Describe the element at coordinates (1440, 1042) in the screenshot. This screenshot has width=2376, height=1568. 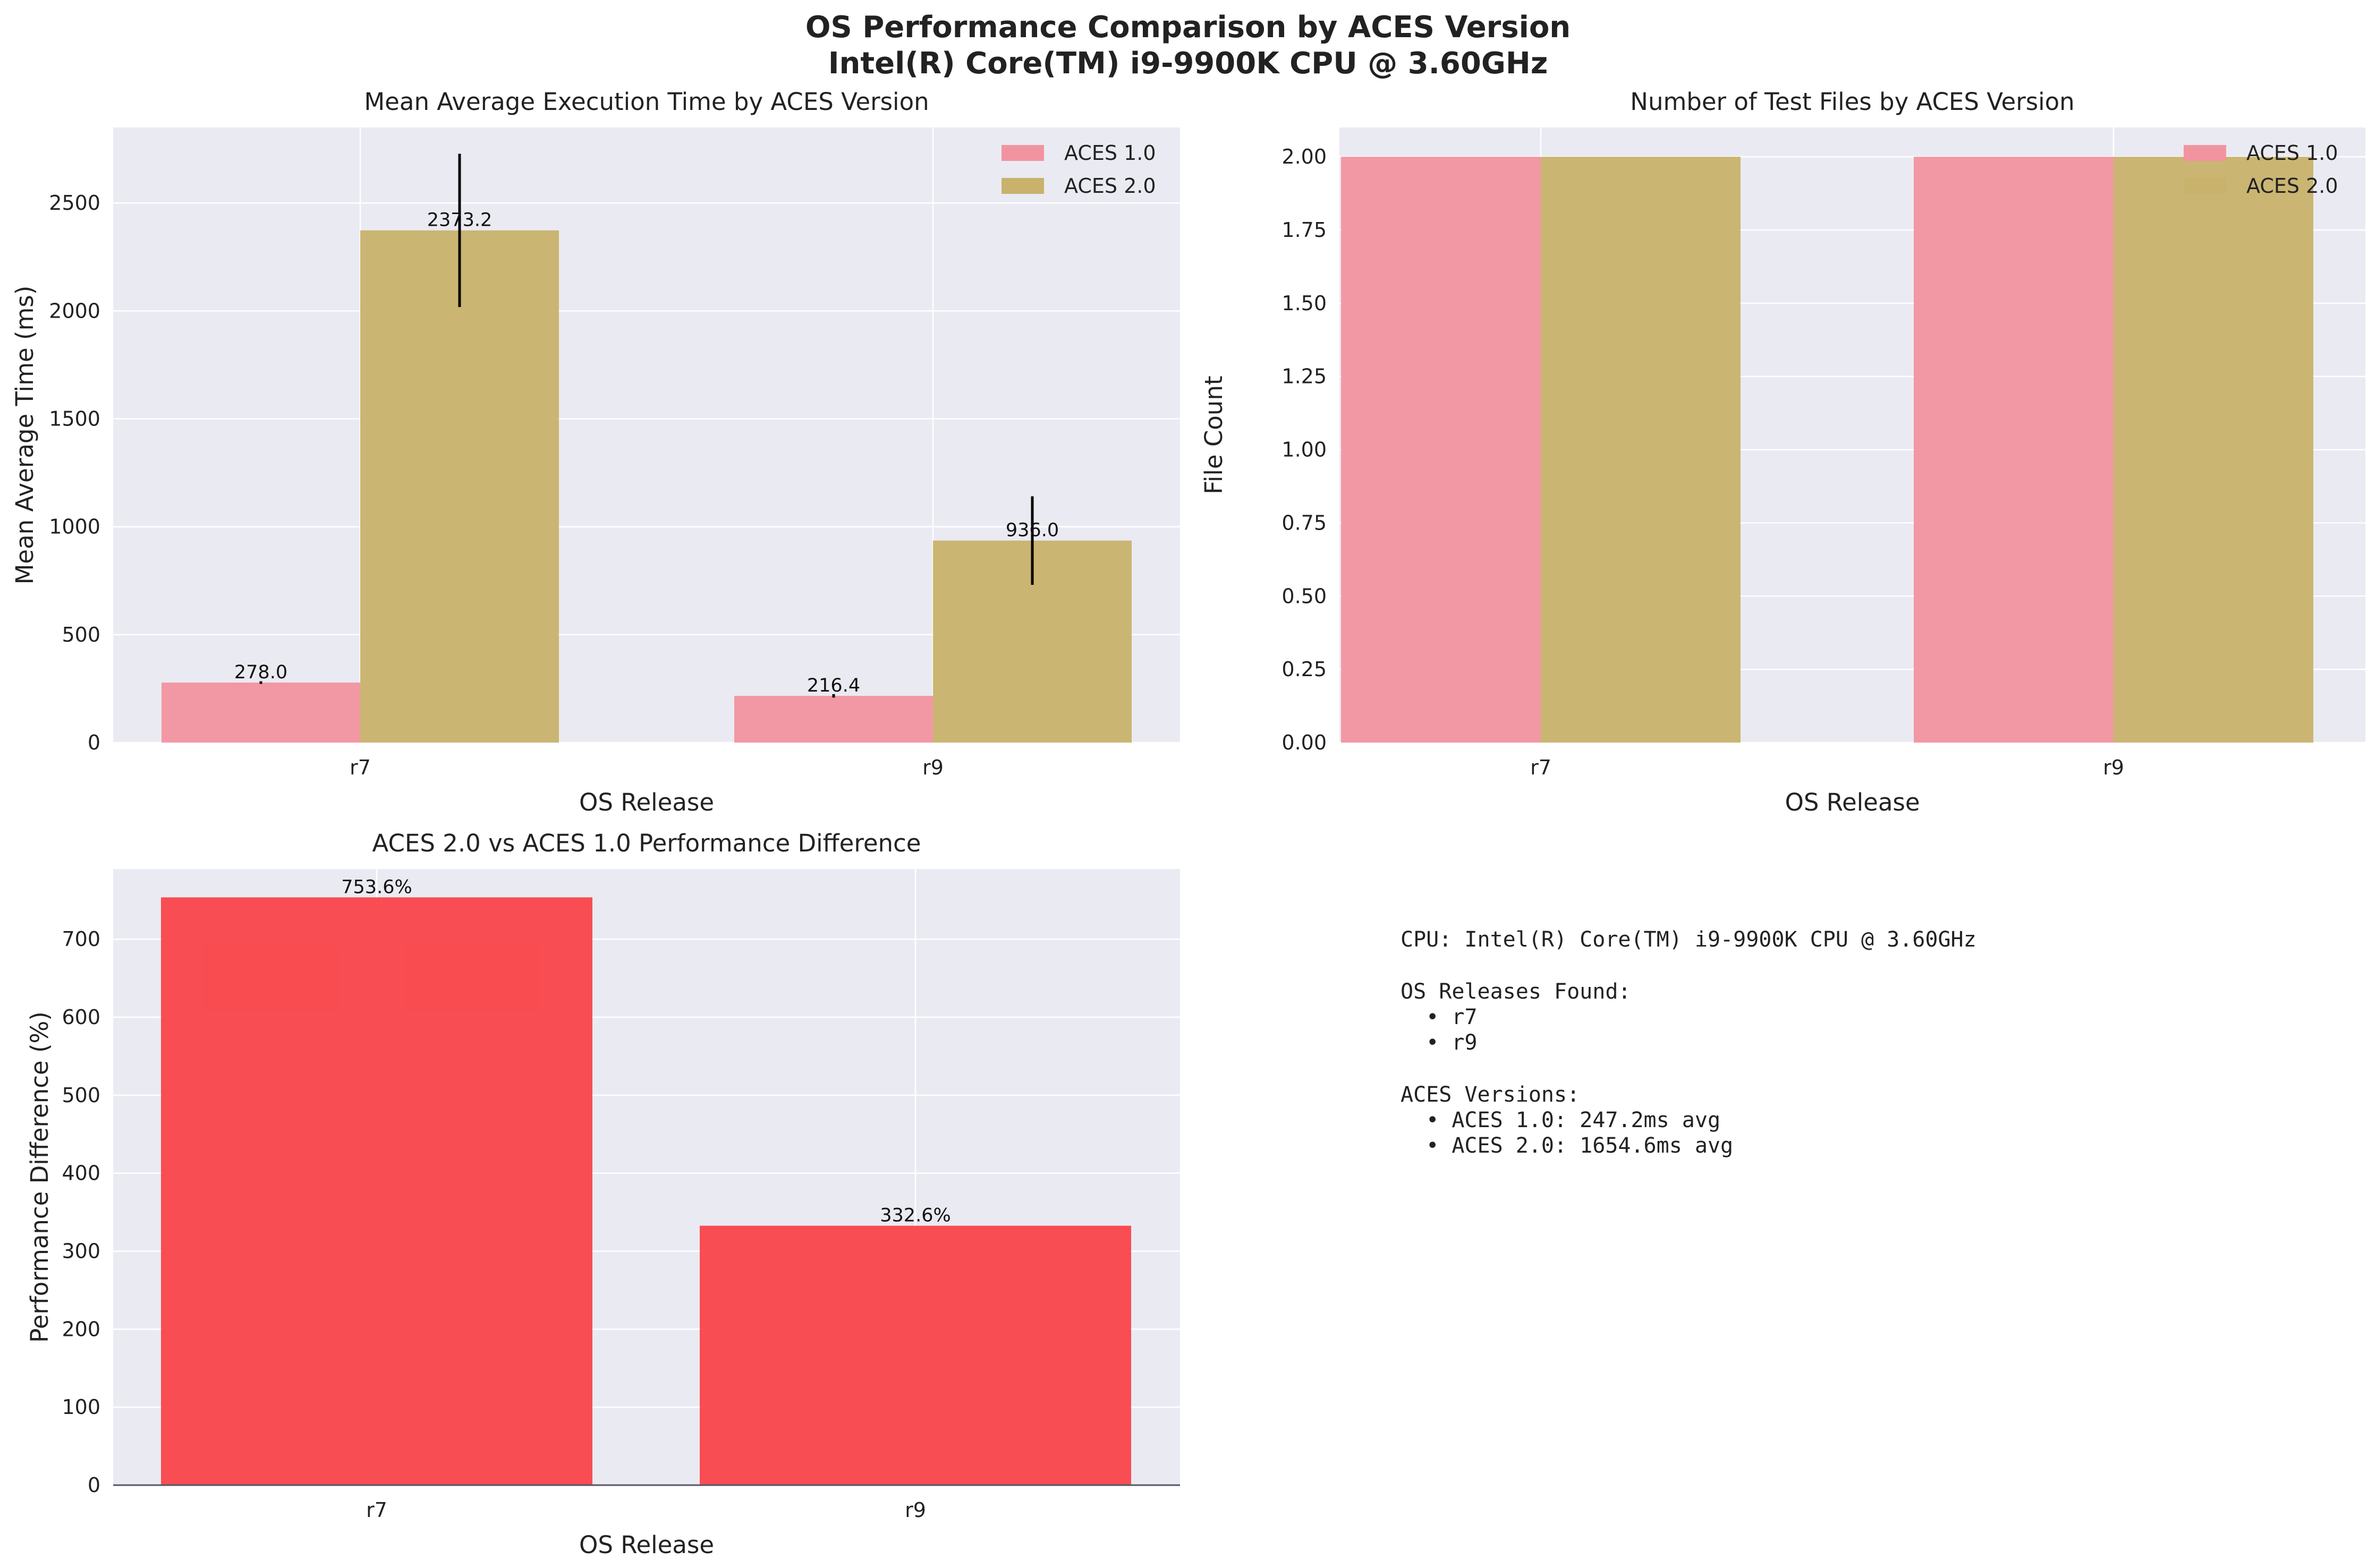
I see `info-line: • r9` at that location.